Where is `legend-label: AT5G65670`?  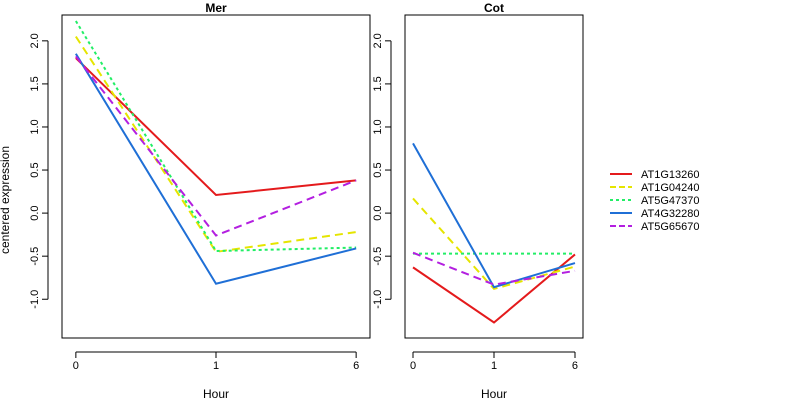 legend-label: AT5G65670 is located at coordinates (670, 227).